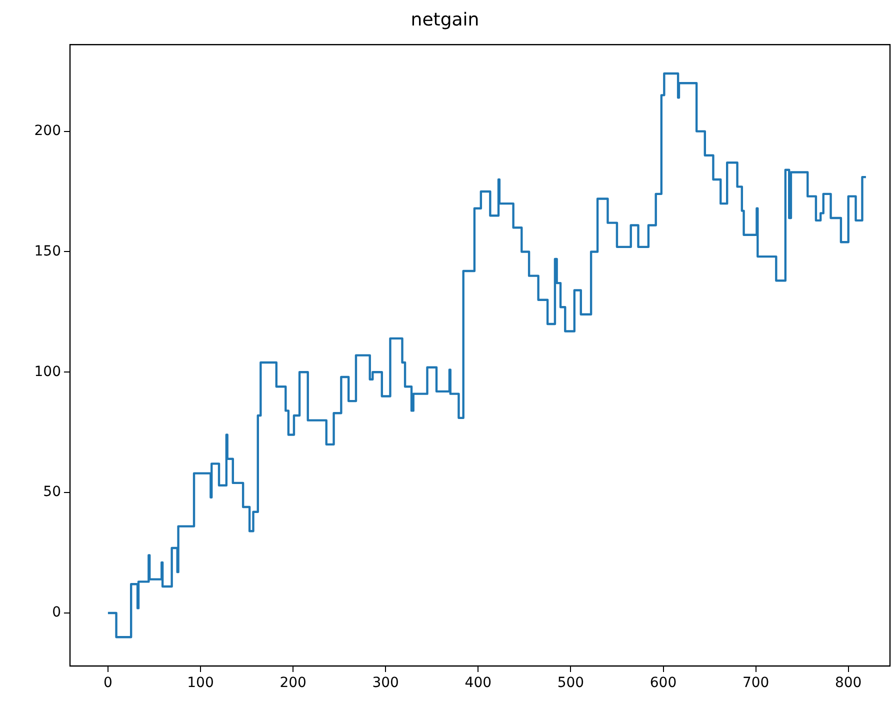 The height and width of the screenshot is (706, 892). Describe the element at coordinates (47, 251) in the screenshot. I see `y-tick-label: 150` at that location.